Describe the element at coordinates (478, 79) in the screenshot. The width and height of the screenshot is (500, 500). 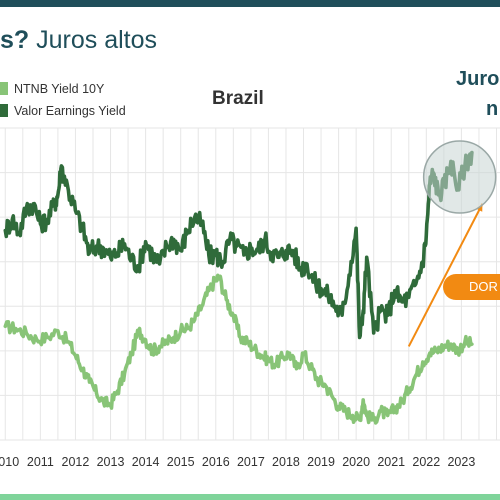
I see `side-title-line1: Juro` at that location.